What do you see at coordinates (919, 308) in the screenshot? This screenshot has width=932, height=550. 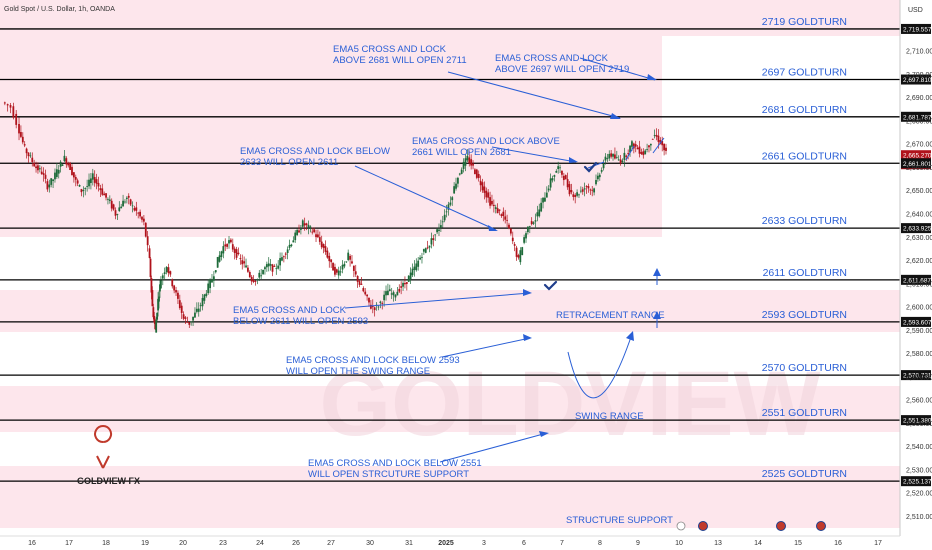 I see `y-tick-label: 2,600.000` at bounding box center [919, 308].